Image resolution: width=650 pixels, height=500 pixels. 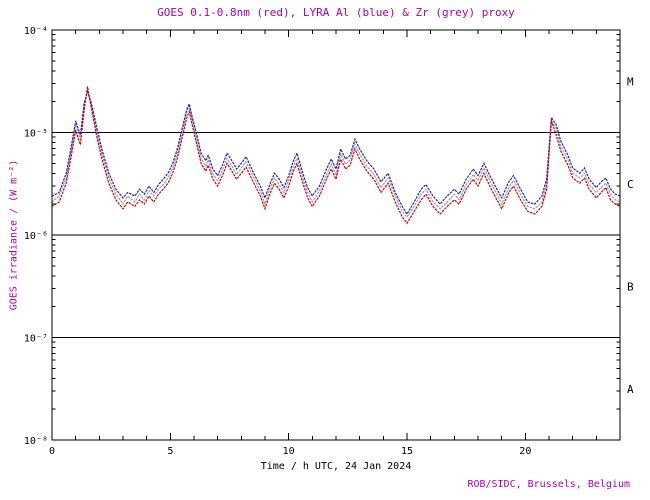 I want to click on flare-class-label: C, so click(x=630, y=184).